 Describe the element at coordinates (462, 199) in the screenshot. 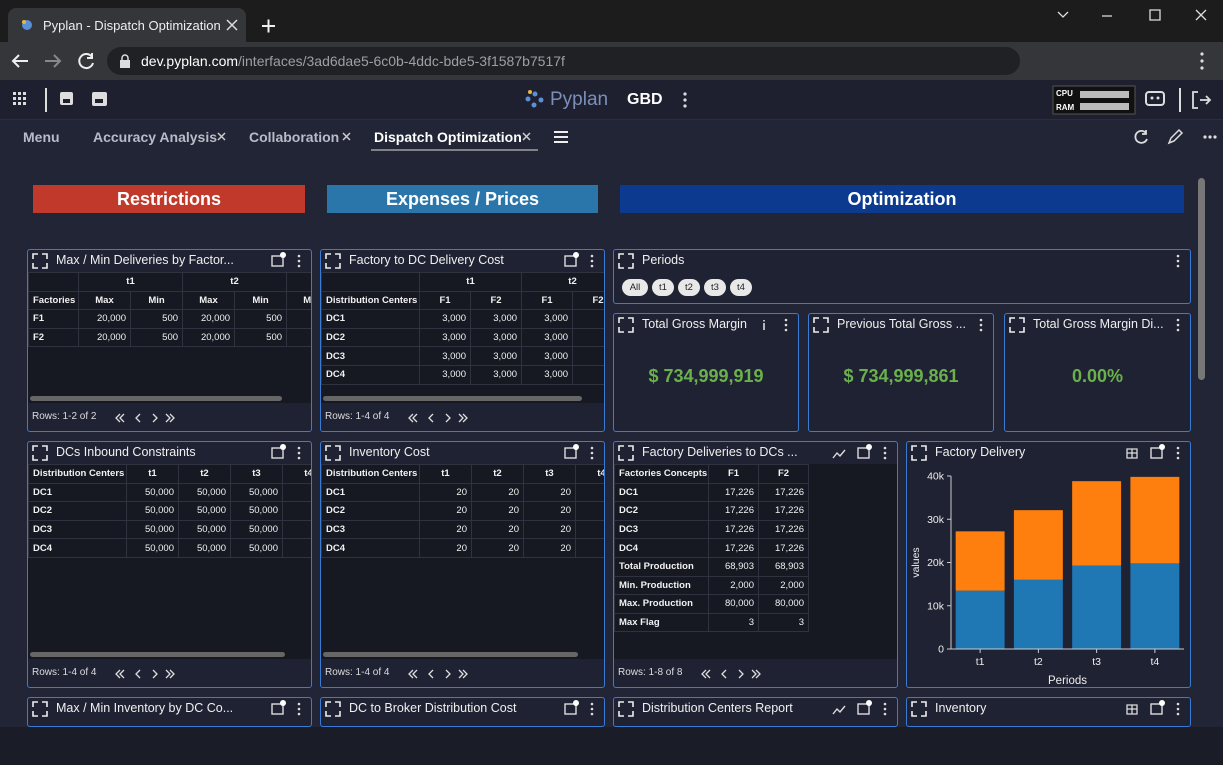

I see `section-banner: Expenses / Prices` at that location.